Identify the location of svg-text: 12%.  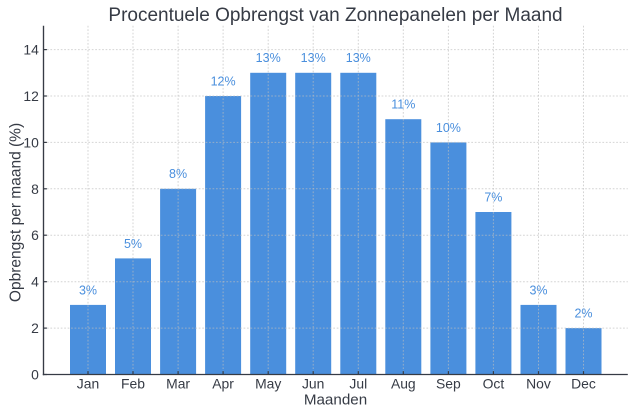
(223, 81).